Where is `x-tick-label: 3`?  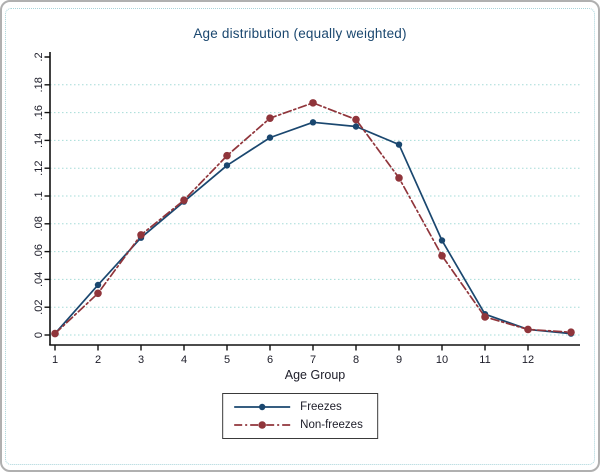 x-tick-label: 3 is located at coordinates (141, 360).